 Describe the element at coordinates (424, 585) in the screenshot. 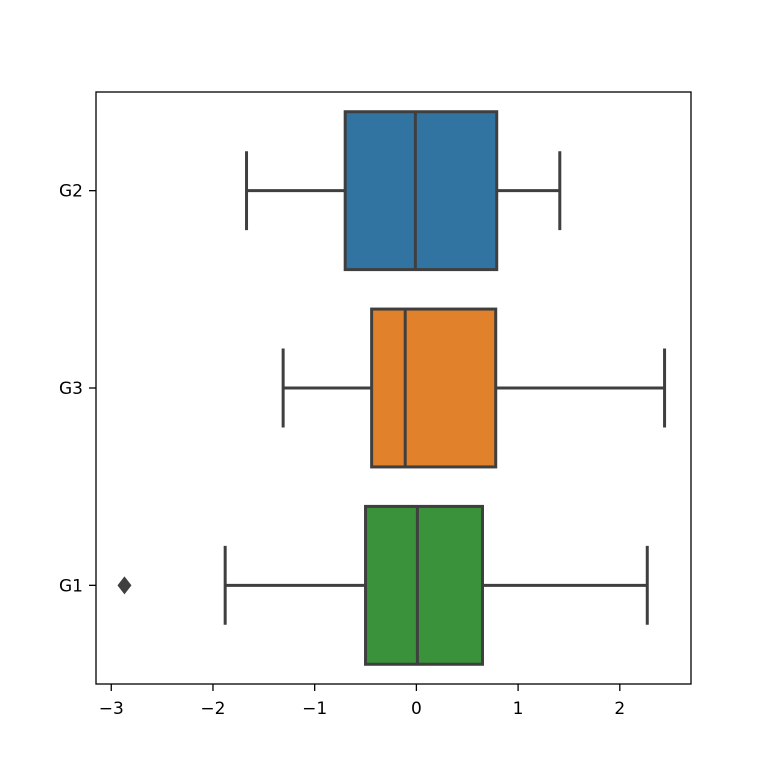

I see `box-g1` at that location.